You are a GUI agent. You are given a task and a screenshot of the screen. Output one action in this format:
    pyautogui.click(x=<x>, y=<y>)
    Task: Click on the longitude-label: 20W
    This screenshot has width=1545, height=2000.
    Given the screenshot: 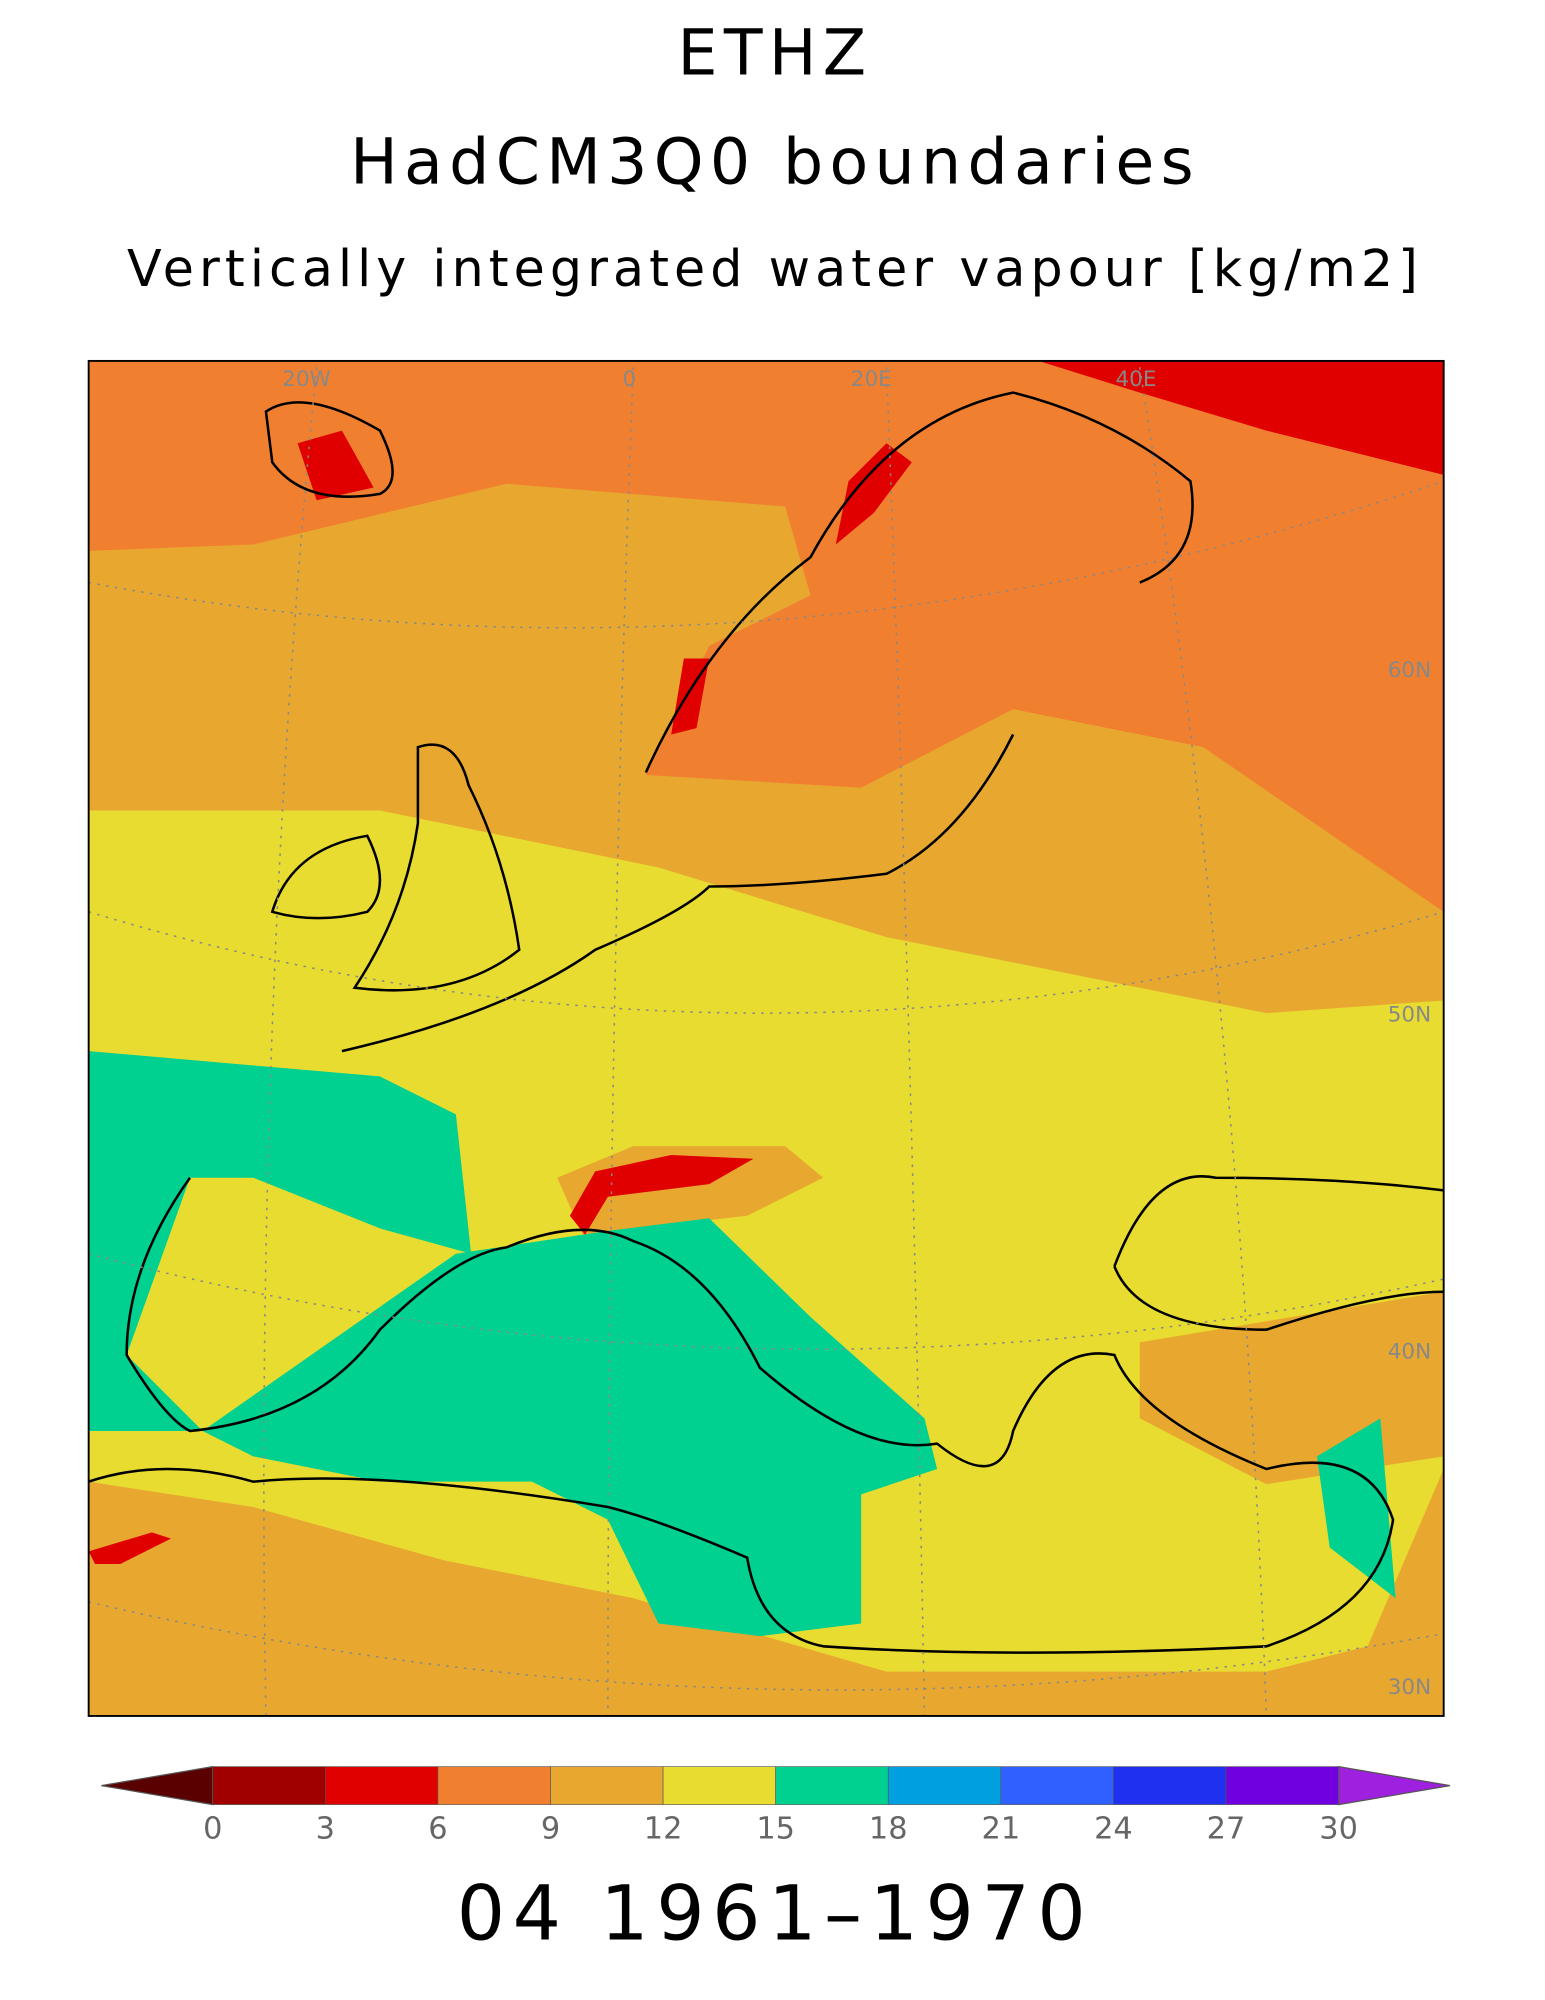 What is the action you would take?
    pyautogui.click(x=306, y=379)
    